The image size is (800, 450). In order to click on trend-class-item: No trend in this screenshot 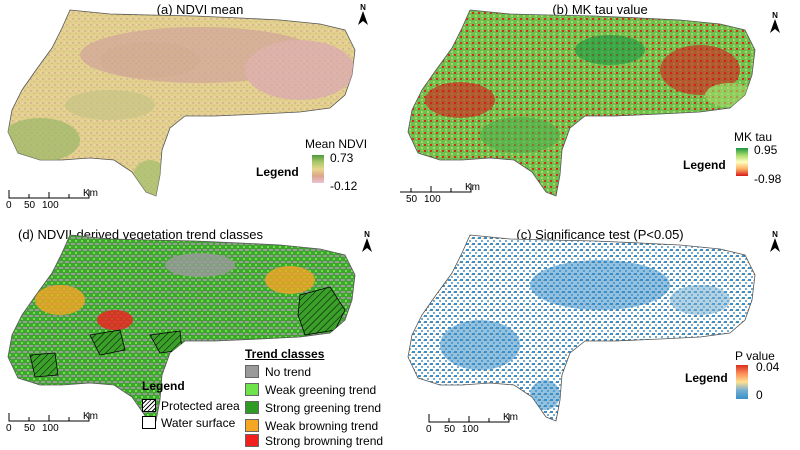, I will do `click(278, 371)`.